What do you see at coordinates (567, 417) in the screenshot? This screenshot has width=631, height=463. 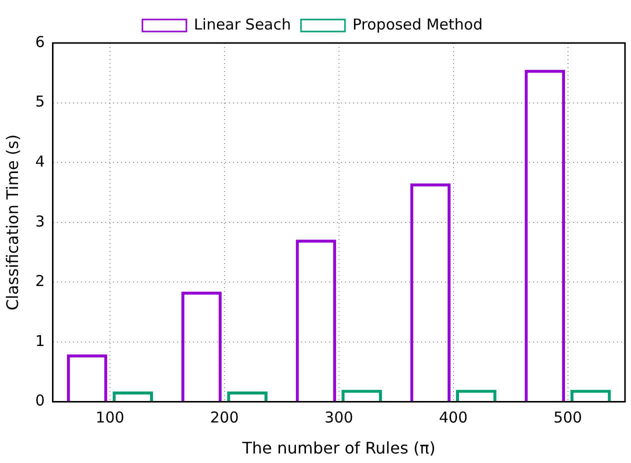 I see `x-tick-label: 500` at bounding box center [567, 417].